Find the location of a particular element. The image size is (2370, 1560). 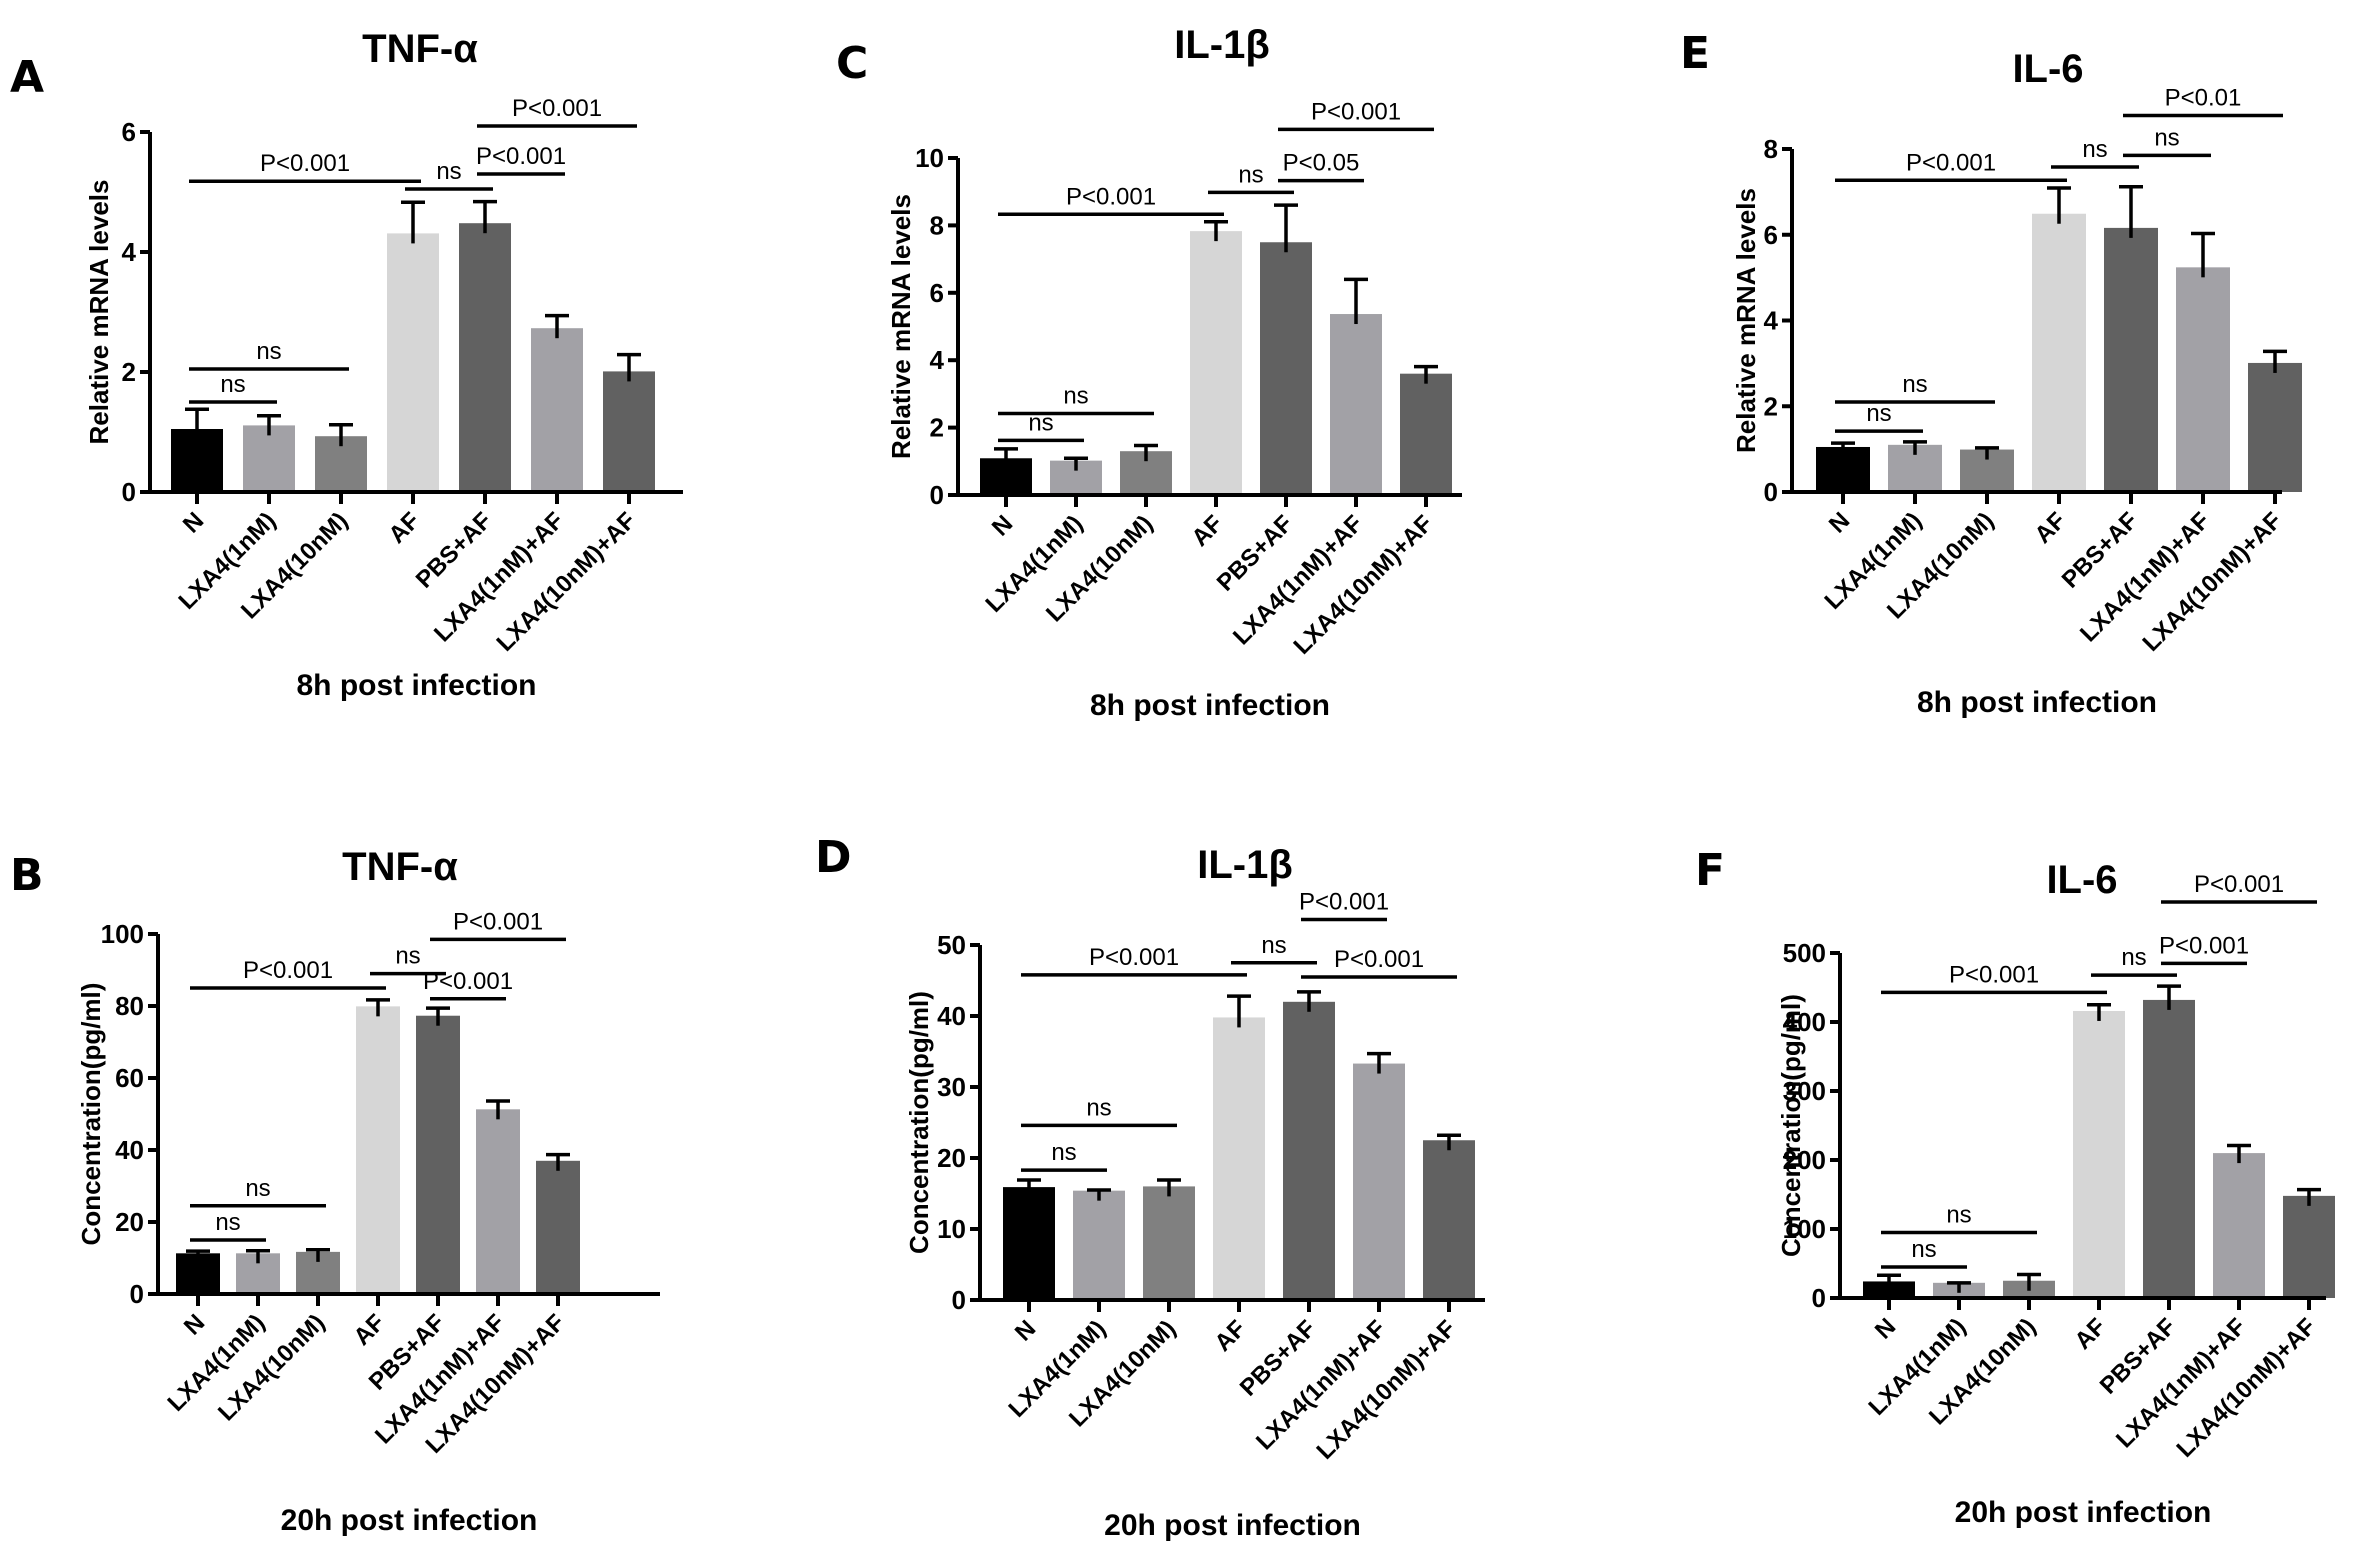

significance-label: P<0.01 is located at coordinates (2203, 98).